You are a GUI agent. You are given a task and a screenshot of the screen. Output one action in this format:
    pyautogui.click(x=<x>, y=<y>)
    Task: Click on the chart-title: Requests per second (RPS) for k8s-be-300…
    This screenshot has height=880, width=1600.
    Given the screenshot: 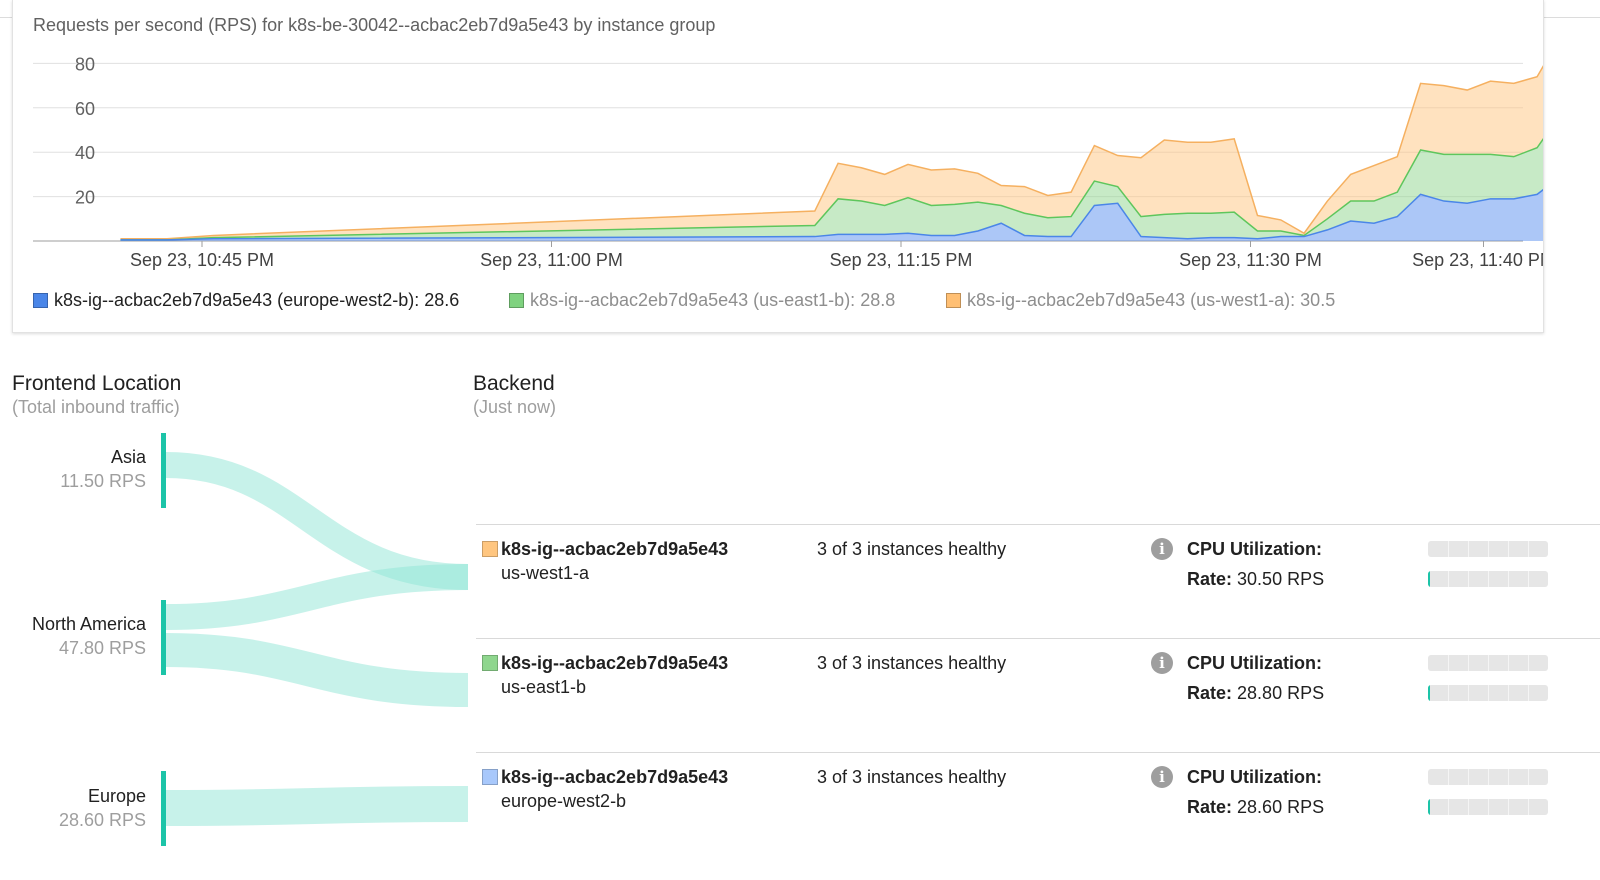 What is the action you would take?
    pyautogui.click(x=374, y=25)
    